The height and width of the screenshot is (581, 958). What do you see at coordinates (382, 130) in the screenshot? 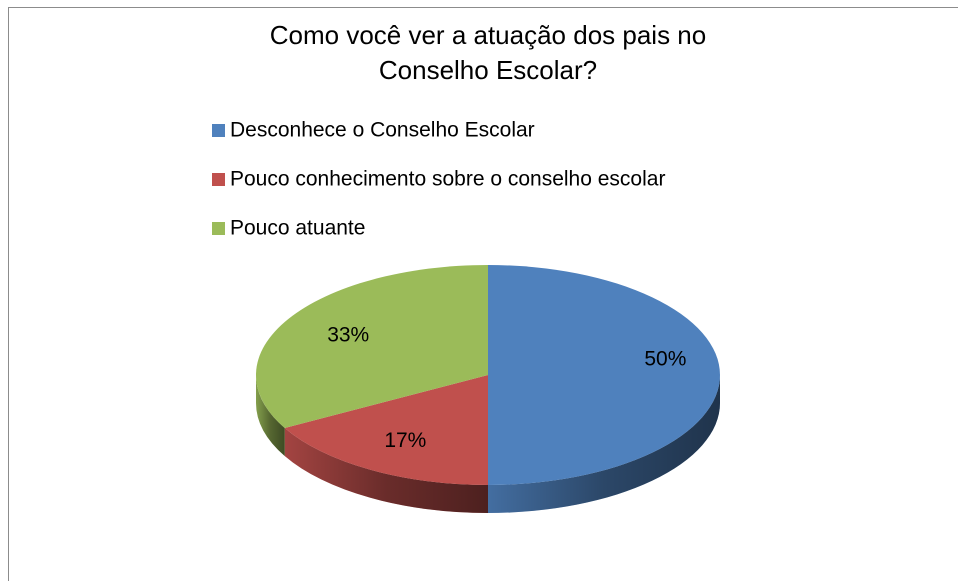
I see `legend-label: Desconhece o Conselho Escolar` at bounding box center [382, 130].